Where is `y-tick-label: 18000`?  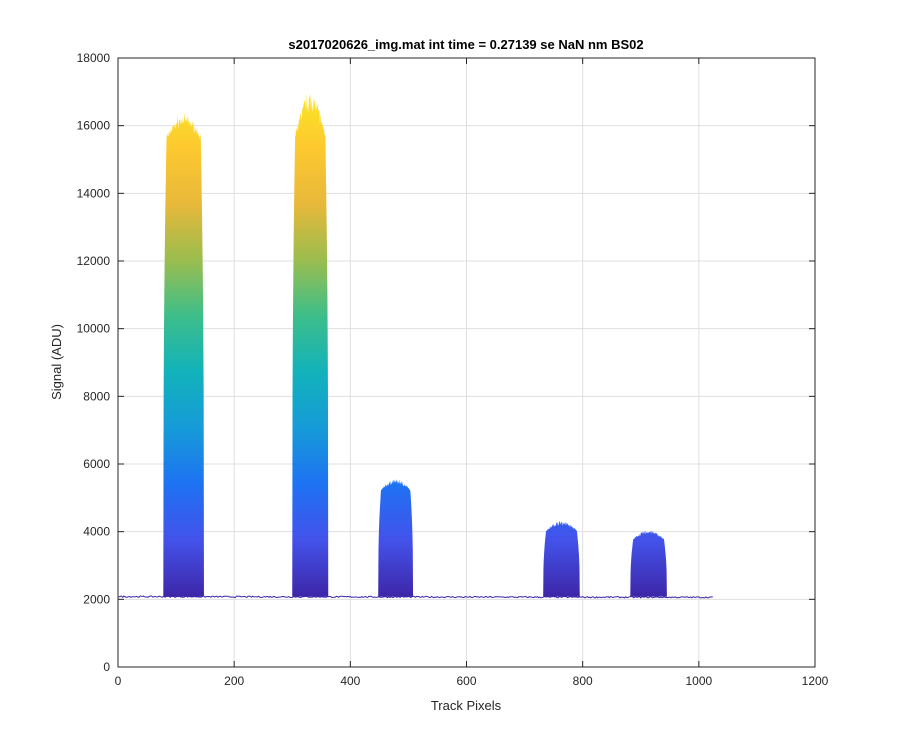 y-tick-label: 18000 is located at coordinates (94, 58).